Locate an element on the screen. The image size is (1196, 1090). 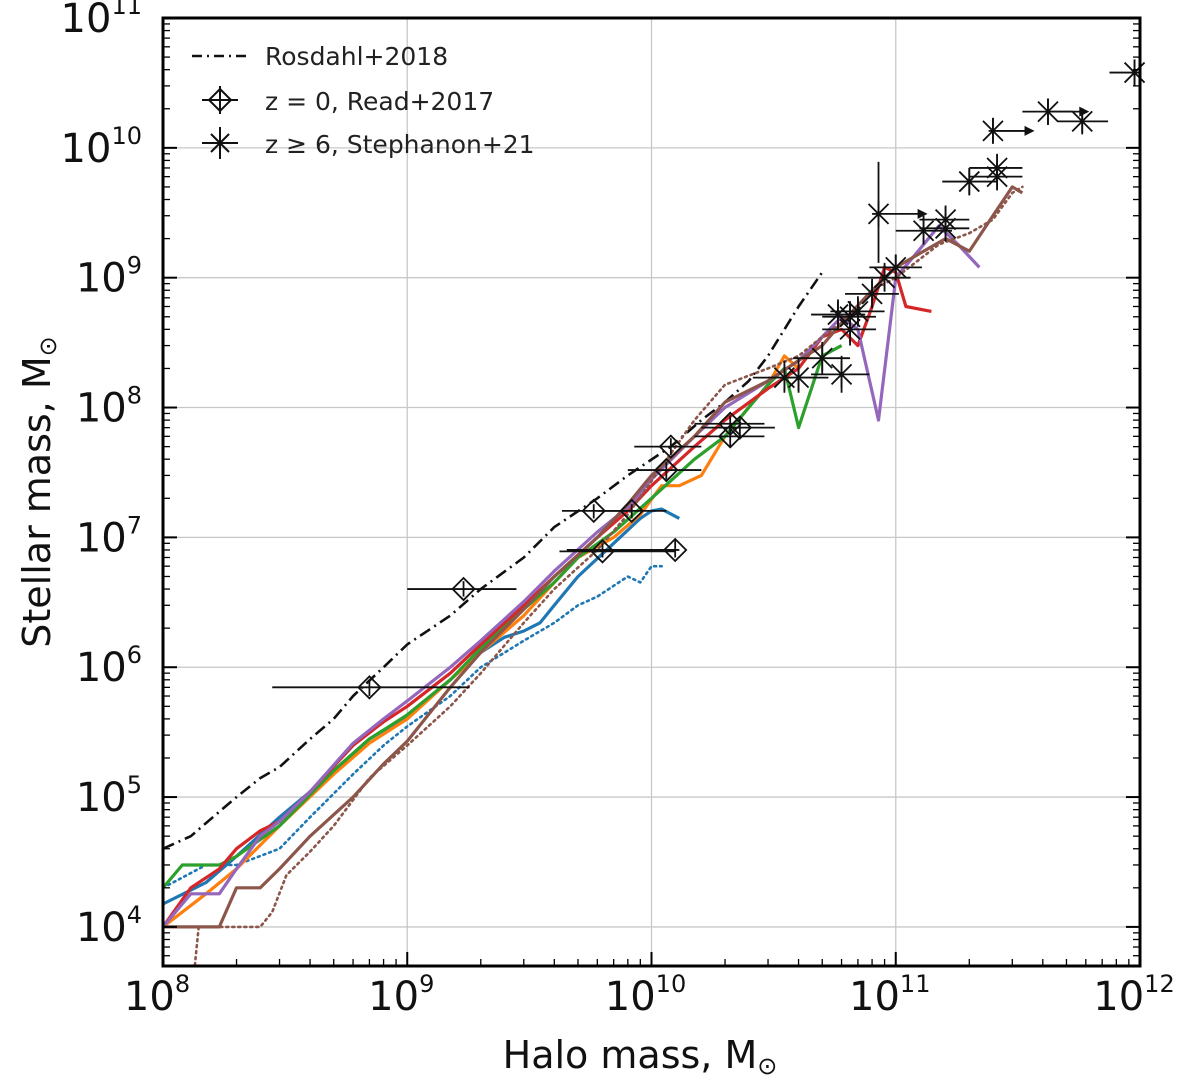
y-tick-label: 104 is located at coordinates (109, 926).